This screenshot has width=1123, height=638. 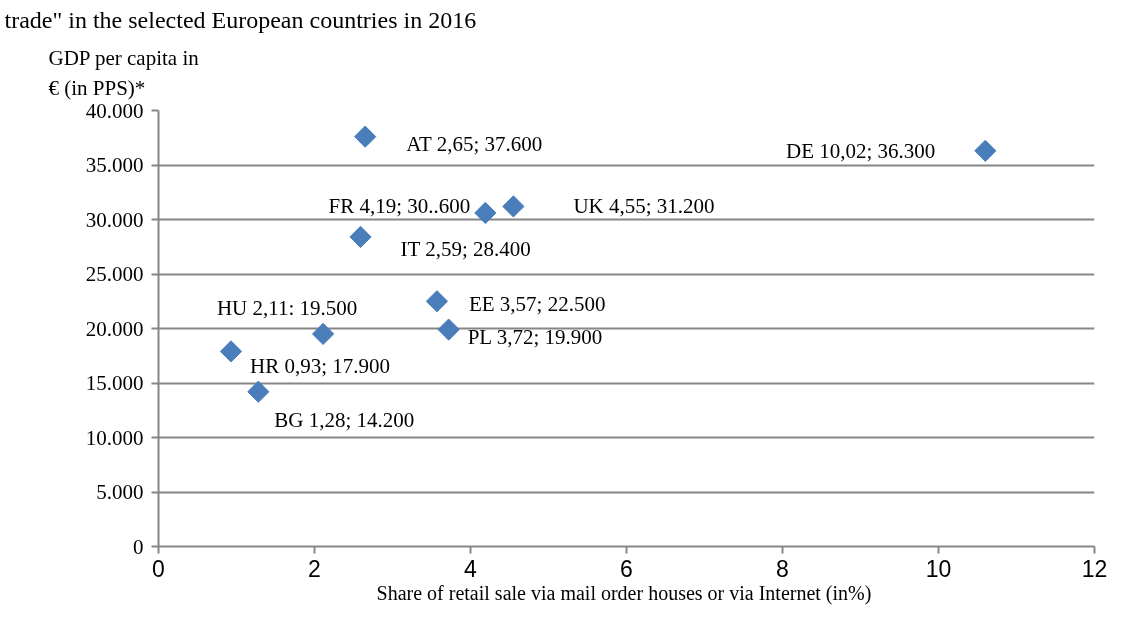 I want to click on annotation: BG 1,28; 14.200, so click(x=344, y=419).